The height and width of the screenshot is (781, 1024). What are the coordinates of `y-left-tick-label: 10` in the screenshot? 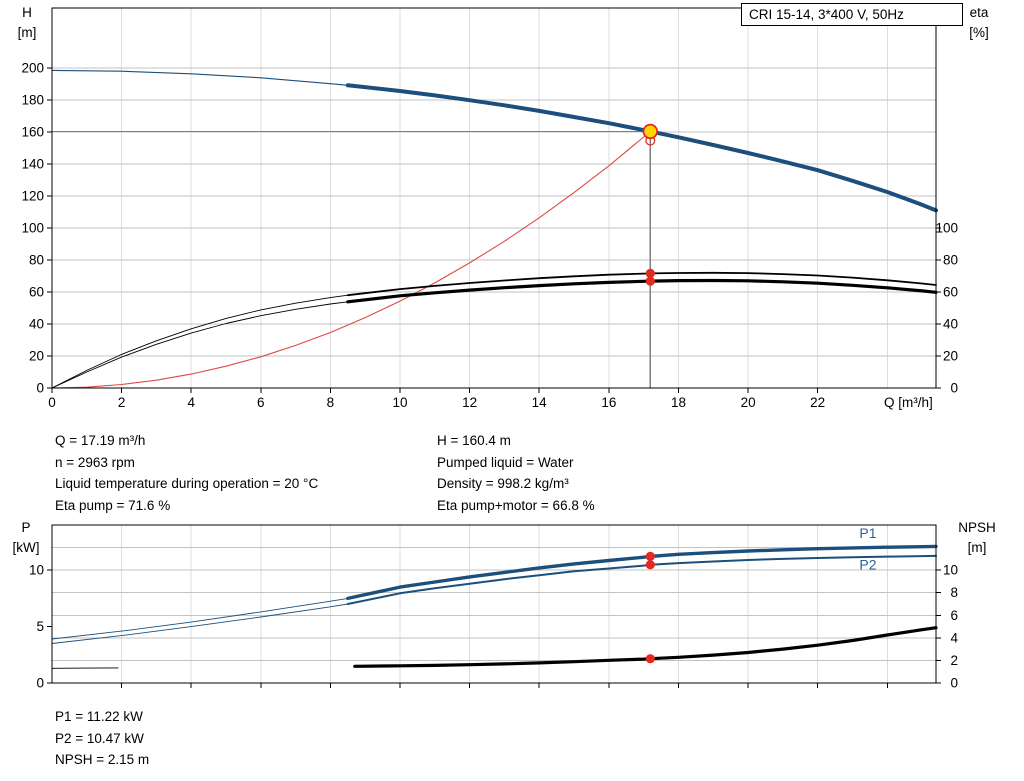 It's located at (36, 570).